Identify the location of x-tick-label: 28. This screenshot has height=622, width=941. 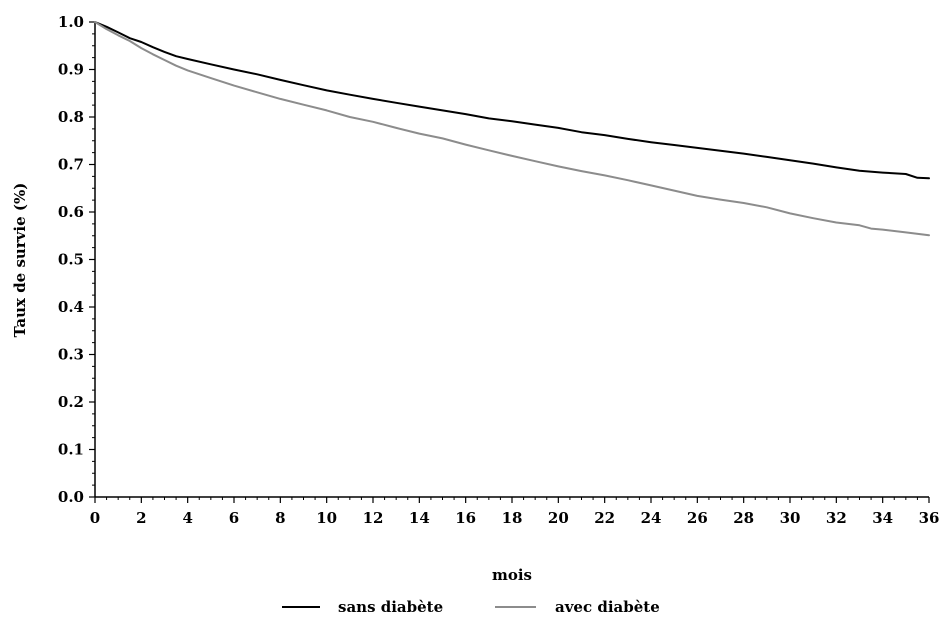
(743, 518).